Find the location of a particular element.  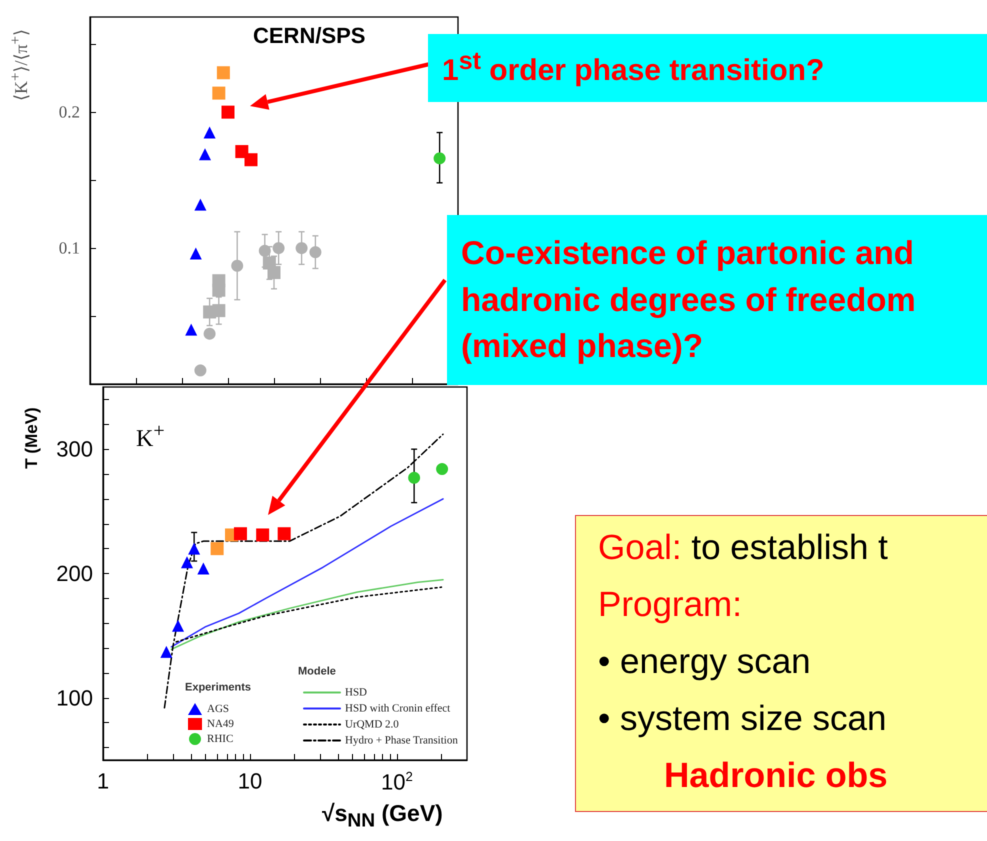

annotation: 1$^{st}$ order phase transition? is located at coordinates (633, 67).